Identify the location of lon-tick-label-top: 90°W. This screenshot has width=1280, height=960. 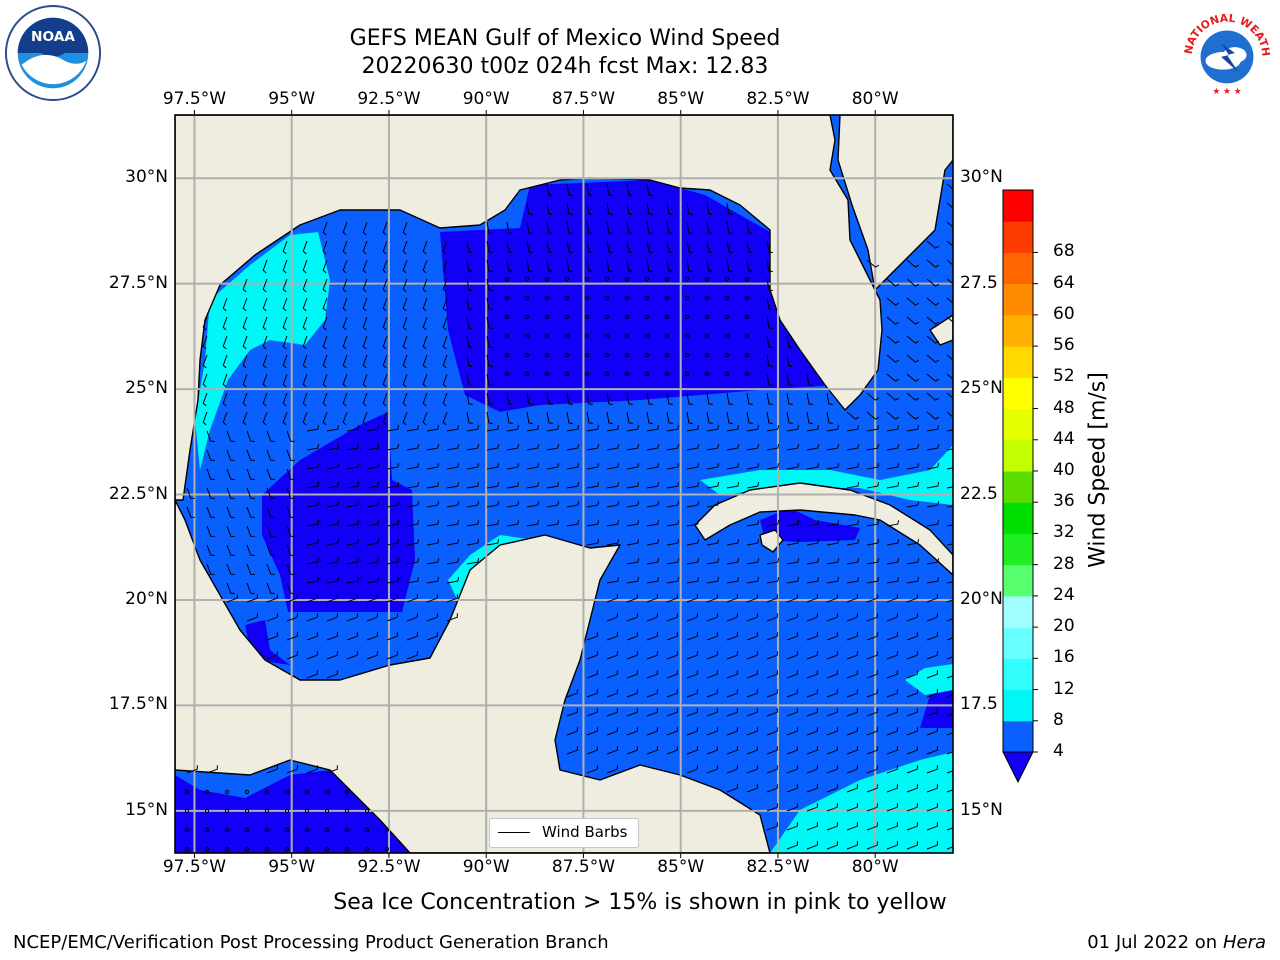
(486, 99).